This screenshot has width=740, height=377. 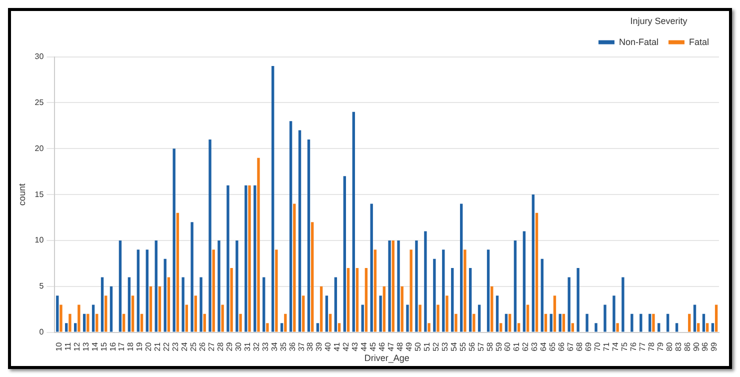 I want to click on x-tick-label: 29, so click(x=229, y=347).